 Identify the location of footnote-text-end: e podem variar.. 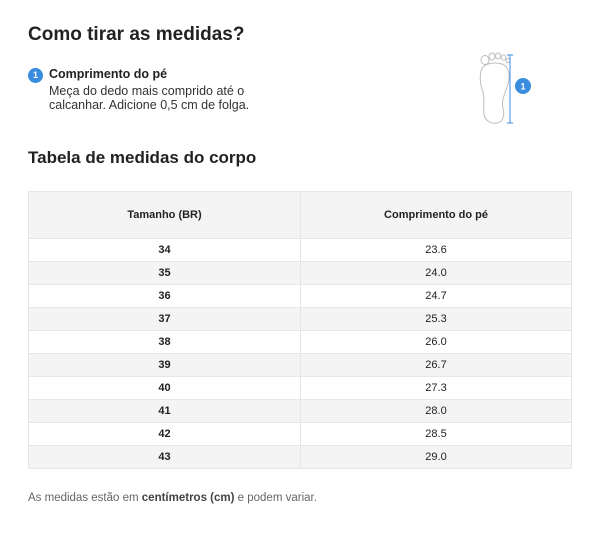
(275, 498).